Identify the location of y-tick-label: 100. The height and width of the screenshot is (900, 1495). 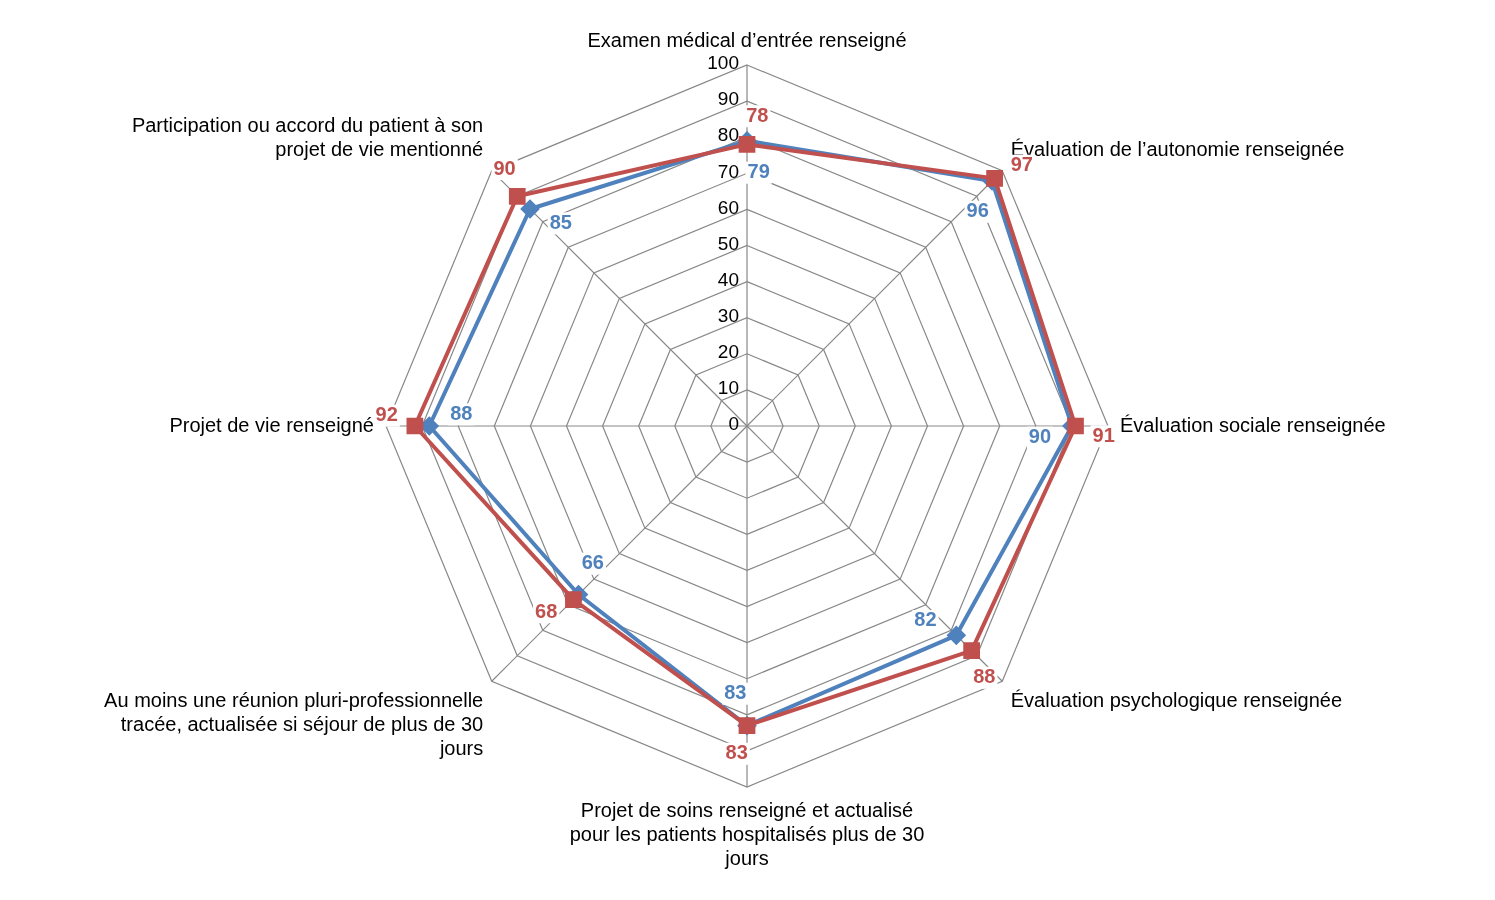
(723, 63).